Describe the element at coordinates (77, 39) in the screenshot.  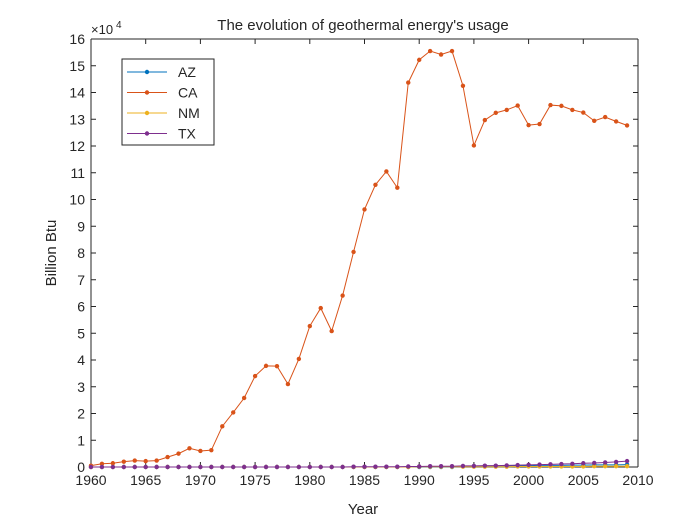
I see `y-tick-label: 16` at that location.